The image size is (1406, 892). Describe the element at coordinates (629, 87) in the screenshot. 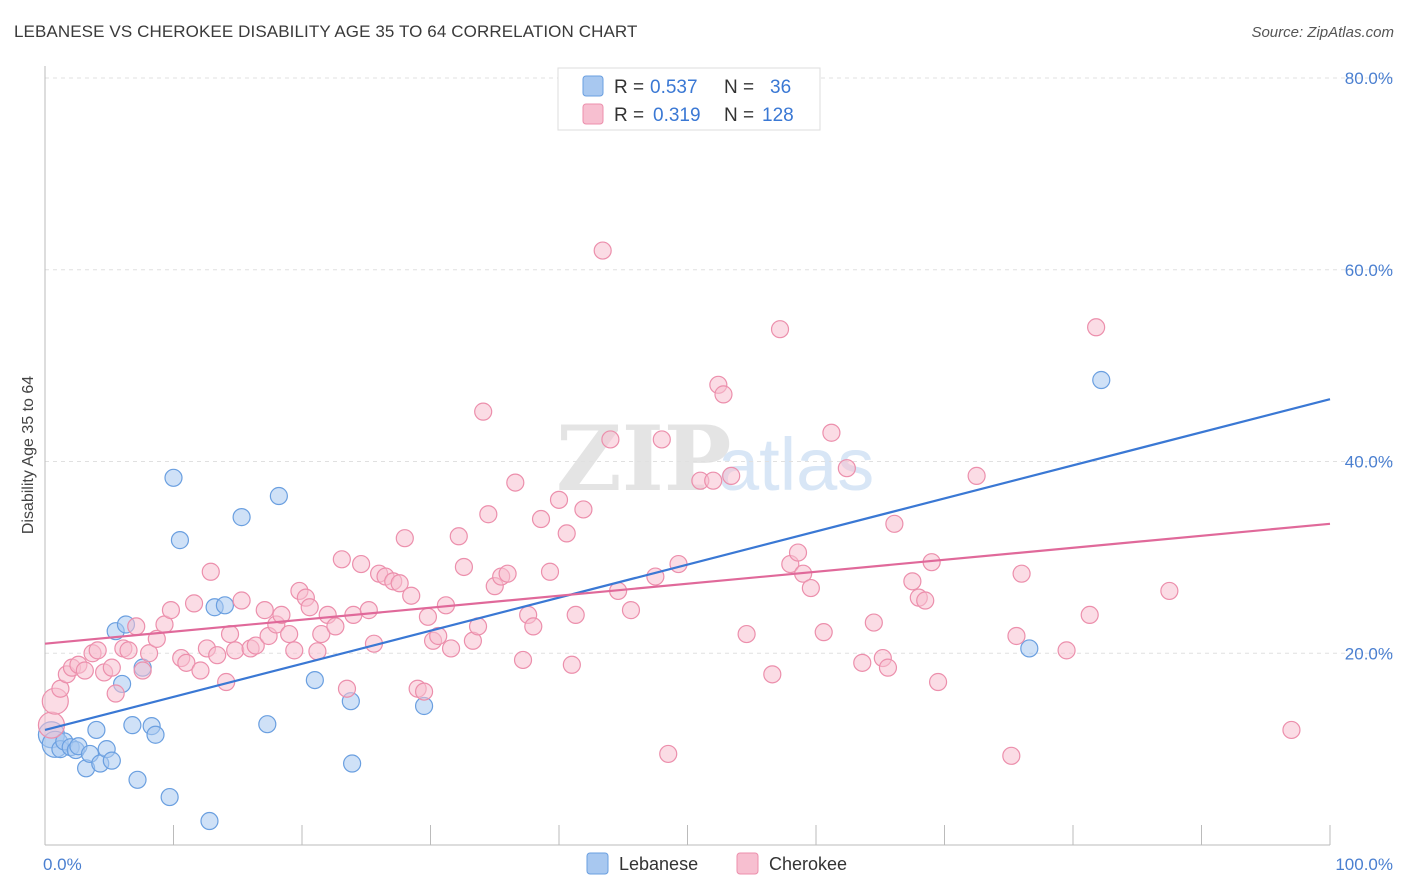

I see `legend-r-label-1: R =` at that location.